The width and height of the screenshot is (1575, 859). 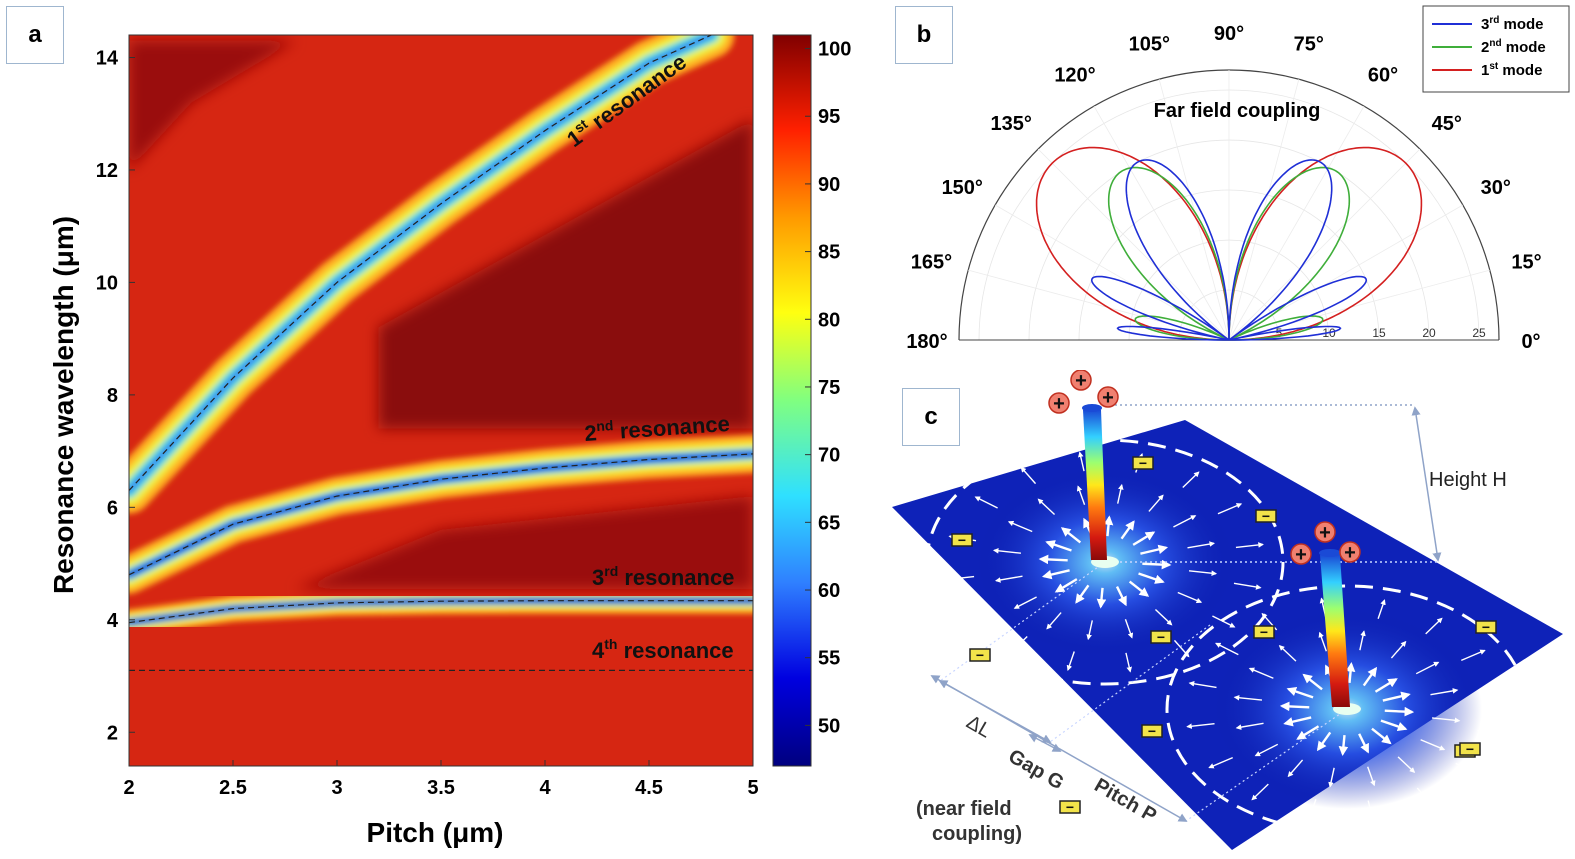 What do you see at coordinates (1383, 75) in the screenshot?
I see `angle-label: 60°` at bounding box center [1383, 75].